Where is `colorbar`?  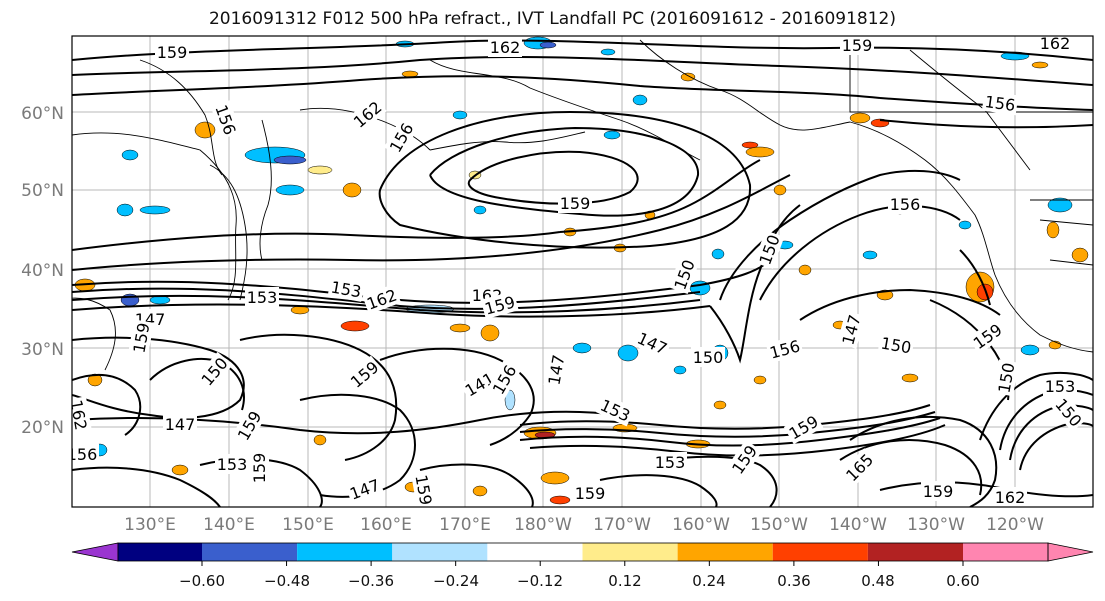
colorbar is located at coordinates (582, 554).